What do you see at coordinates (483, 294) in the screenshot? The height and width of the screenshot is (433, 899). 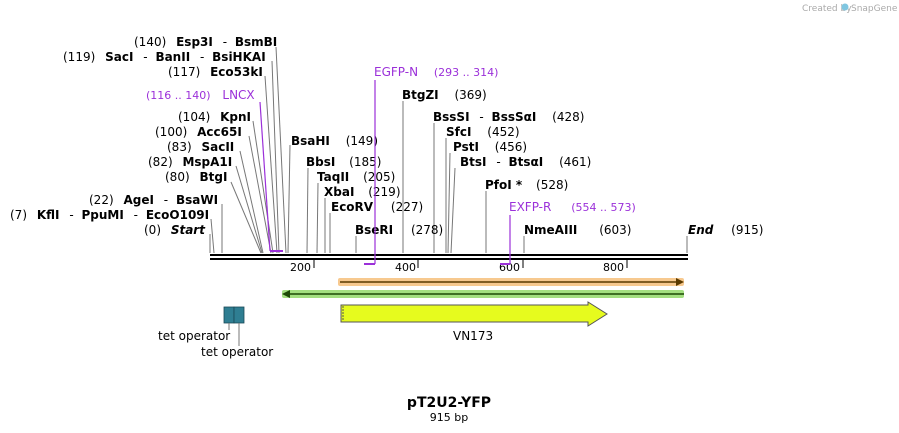 I see `green-feature-arrow` at bounding box center [483, 294].